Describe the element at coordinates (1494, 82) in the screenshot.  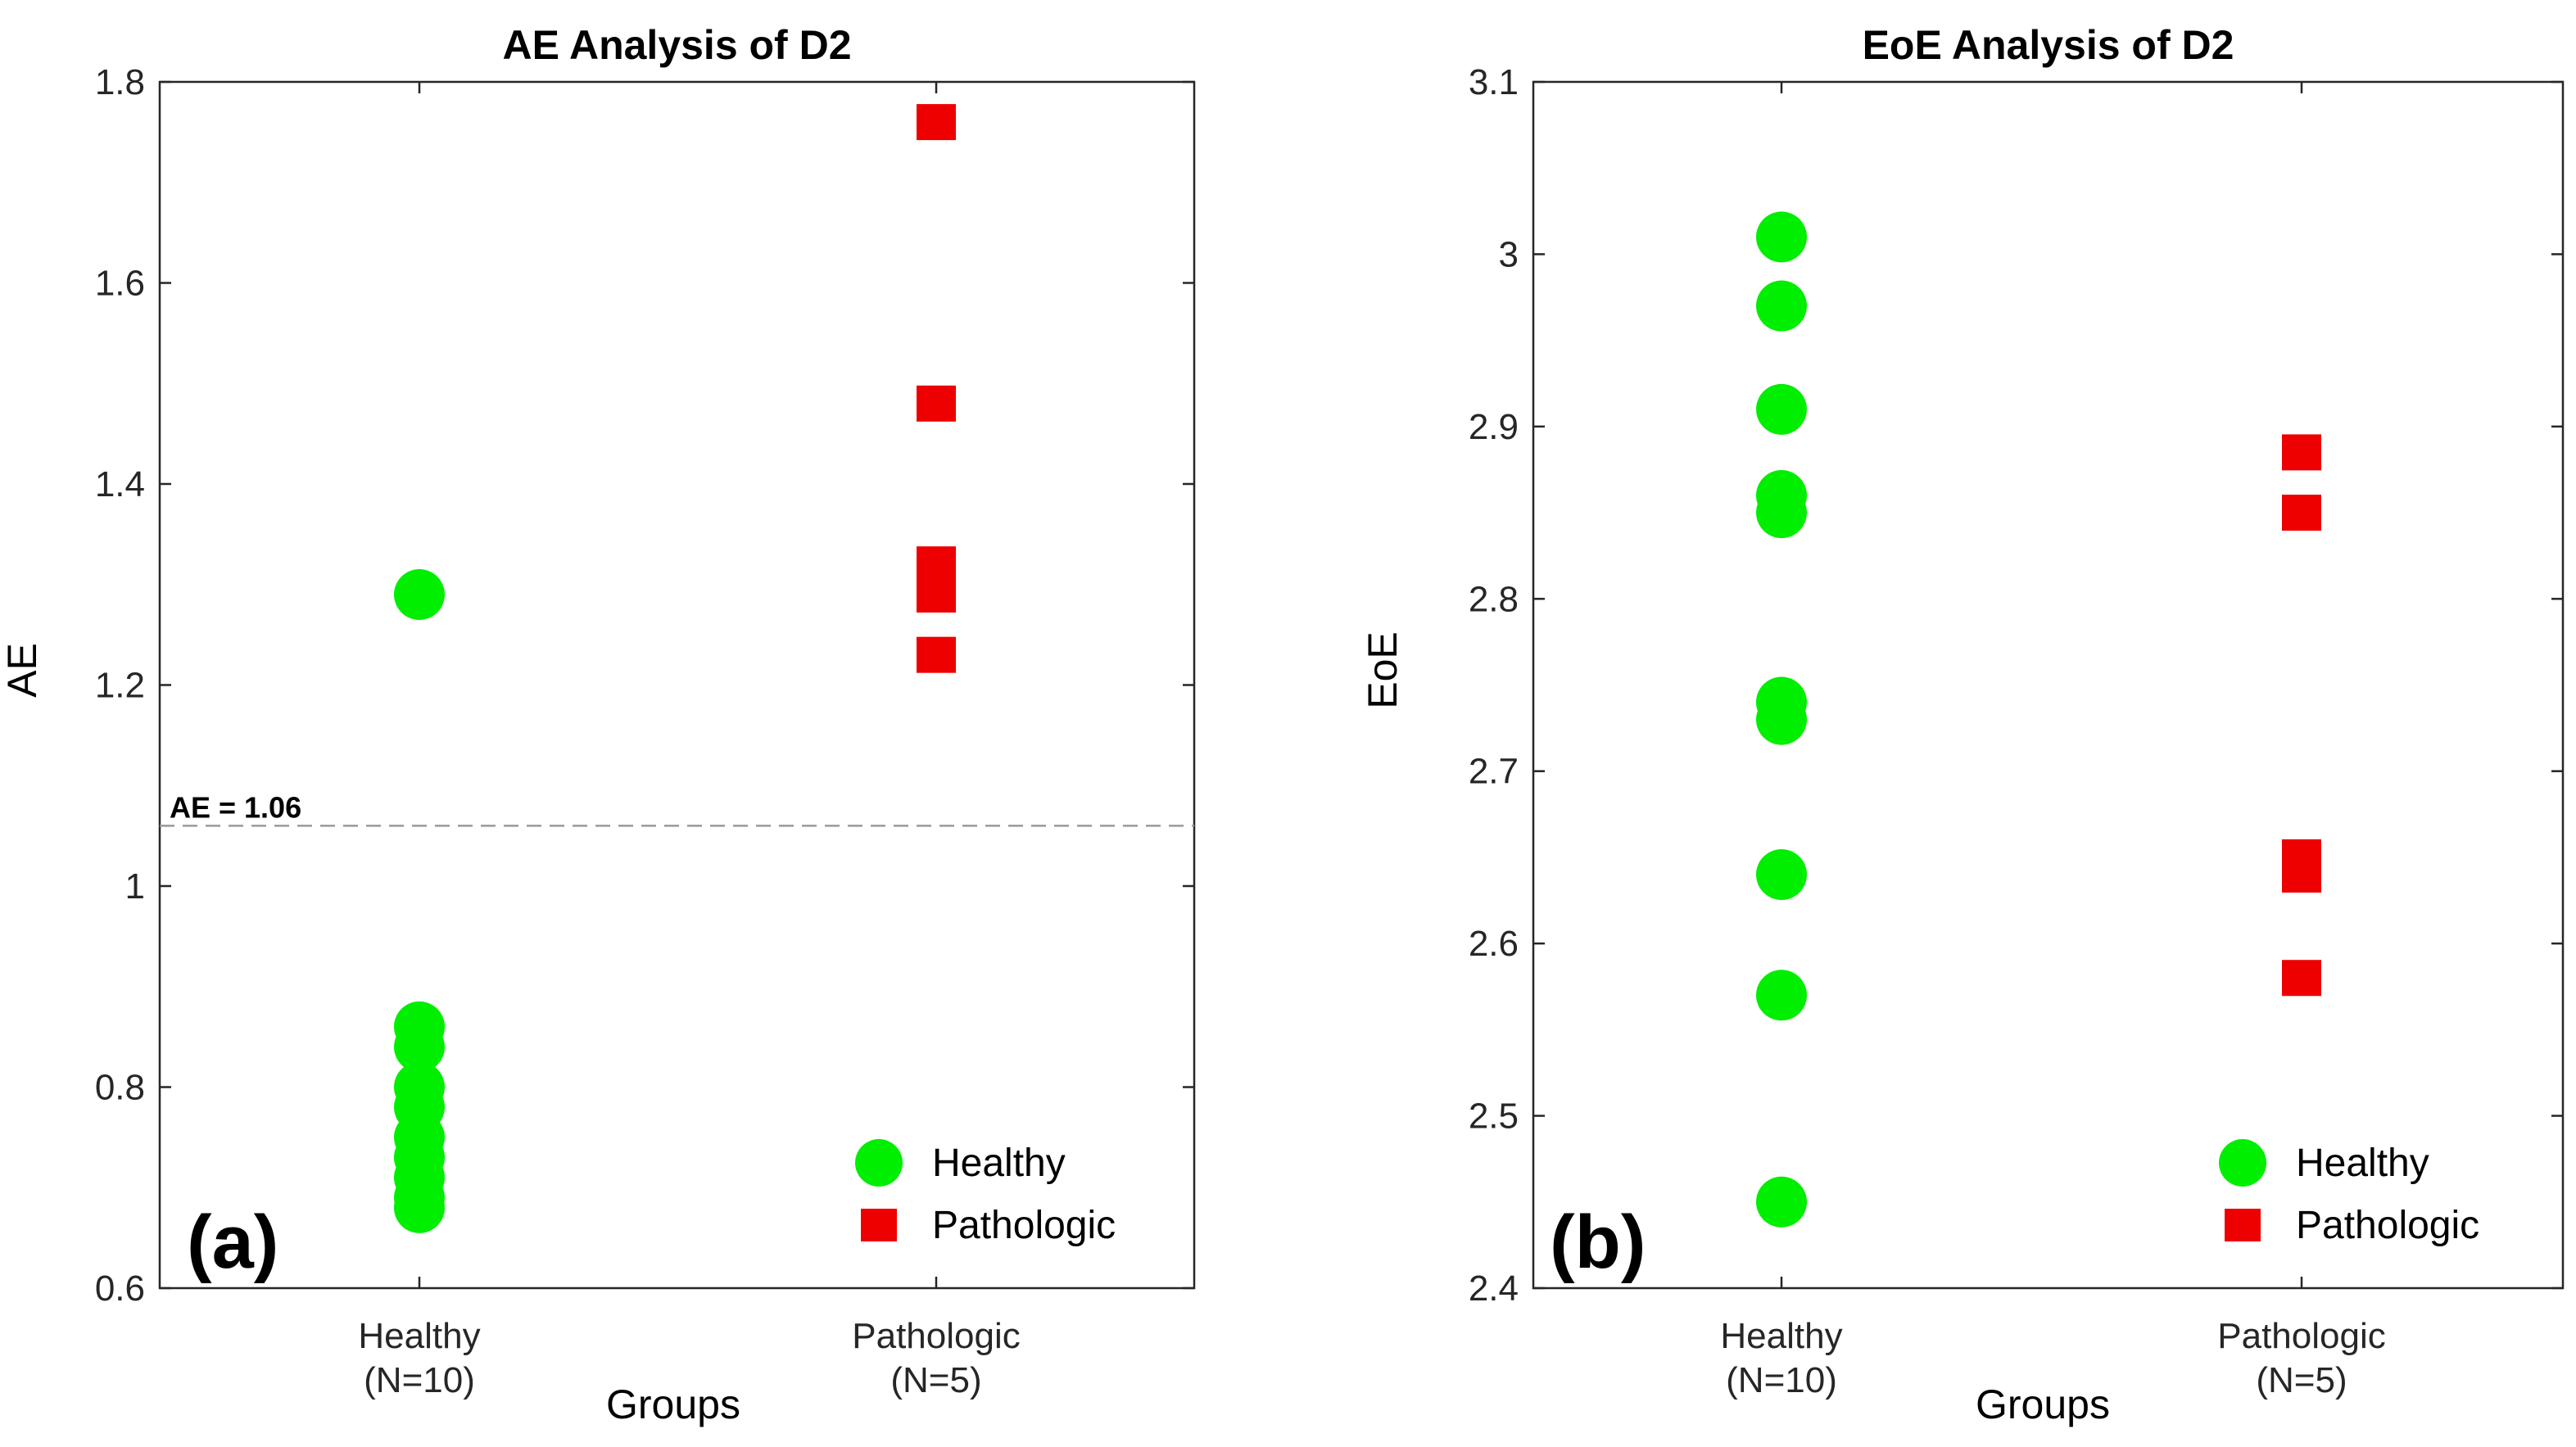
I see `y-tick-label: 3.1` at that location.